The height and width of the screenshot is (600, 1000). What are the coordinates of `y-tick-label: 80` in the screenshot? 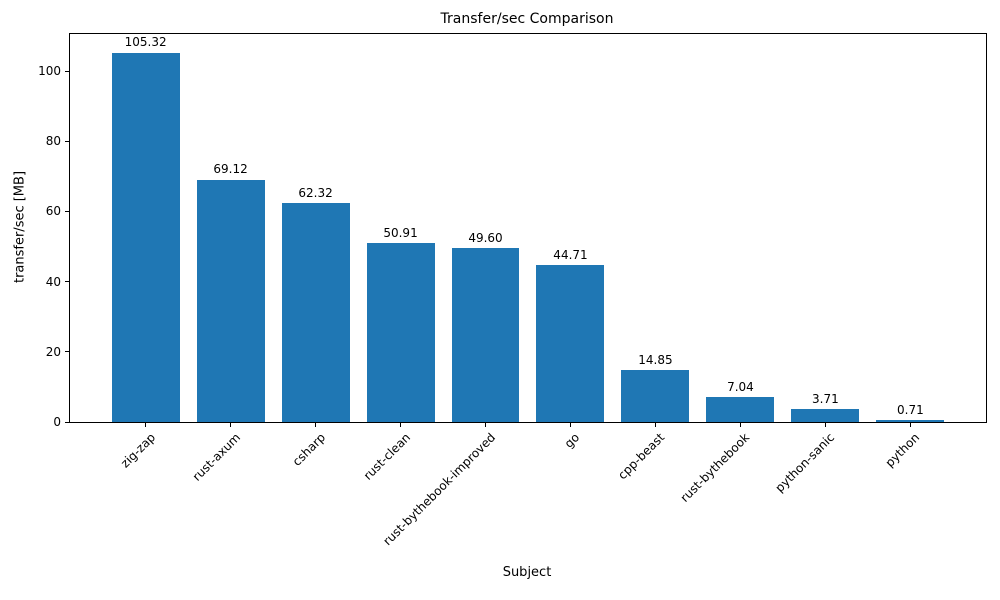 It's located at (53, 141).